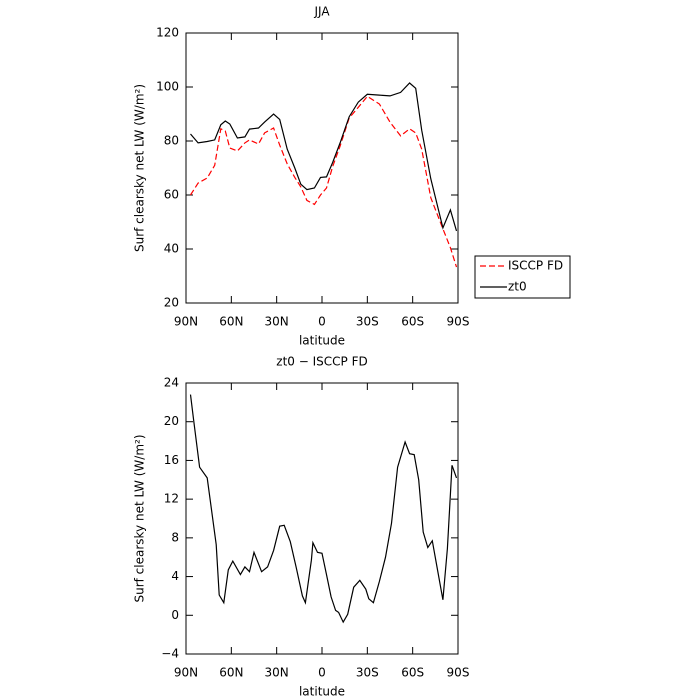  I want to click on y-tick-label: 12, so click(171, 499).